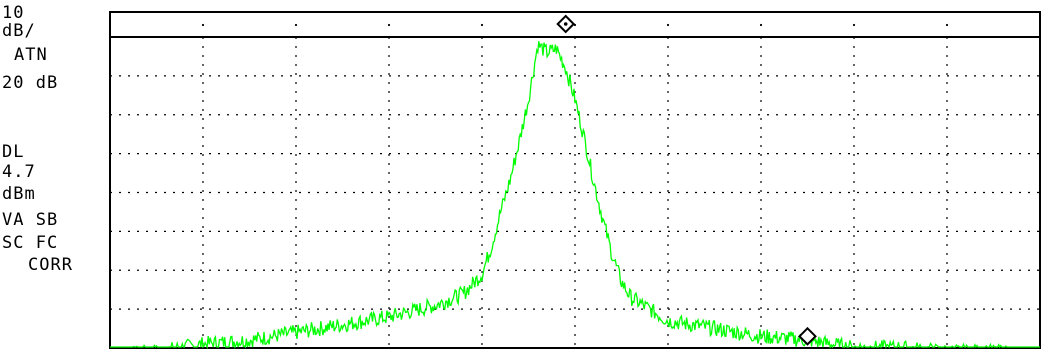 The height and width of the screenshot is (353, 1049). I want to click on atten-label: ATN, so click(31, 55).